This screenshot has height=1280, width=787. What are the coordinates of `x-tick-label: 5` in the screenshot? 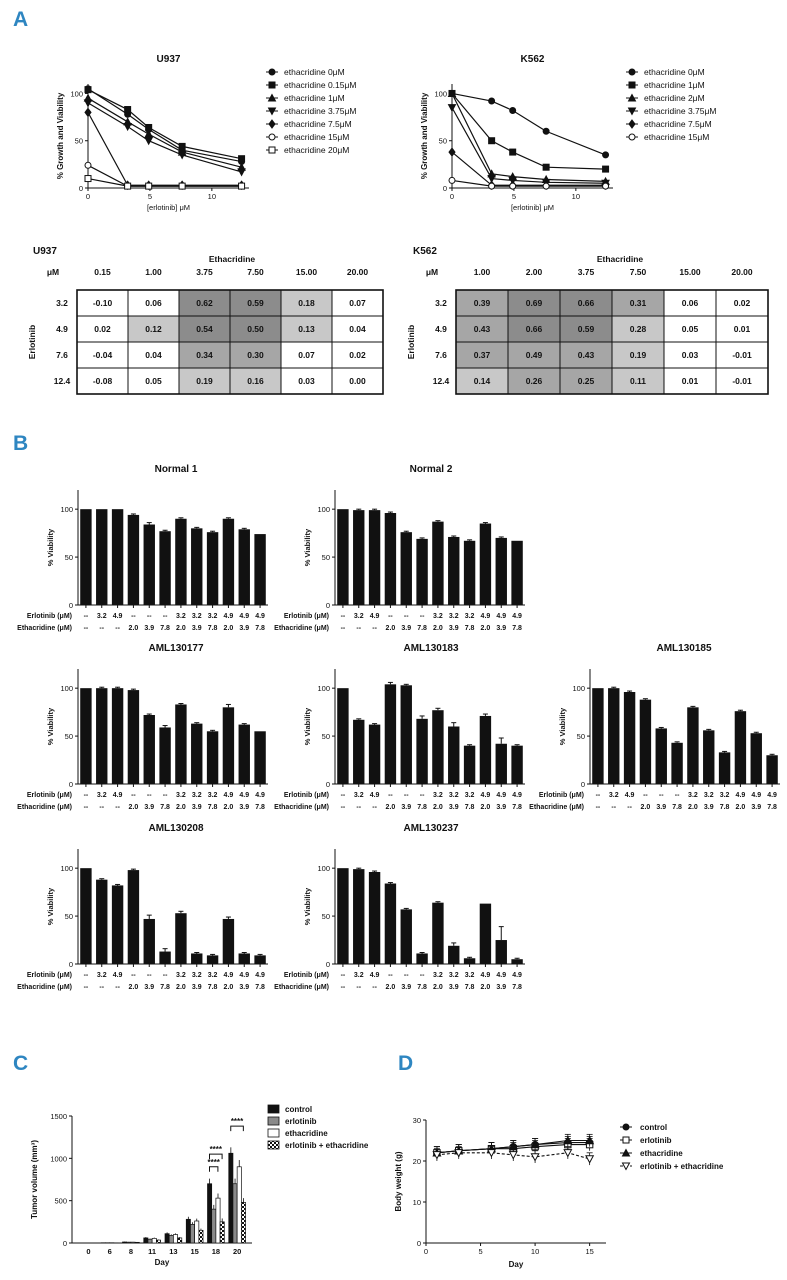 It's located at (150, 196).